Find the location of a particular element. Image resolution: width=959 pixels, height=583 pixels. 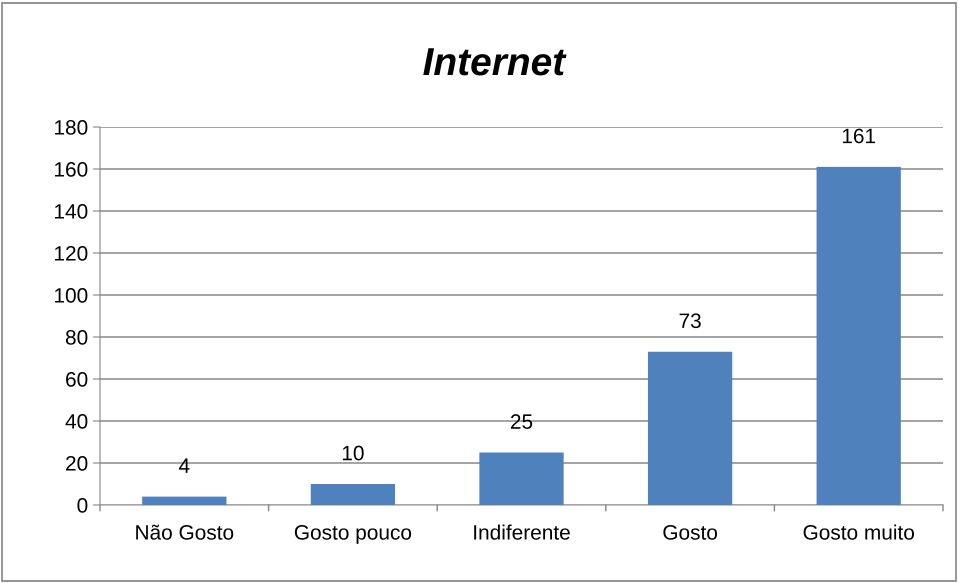

y-tick-label: 100 is located at coordinates (71, 295).